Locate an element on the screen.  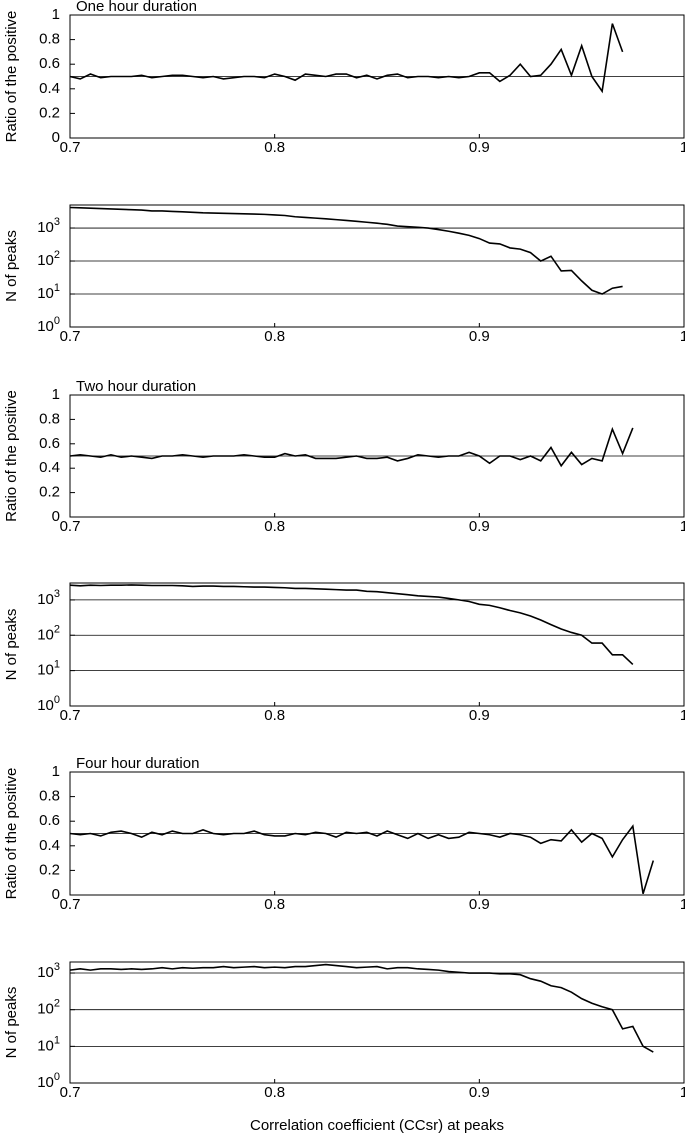
panel-title: One hour duration is located at coordinates (136, 7).